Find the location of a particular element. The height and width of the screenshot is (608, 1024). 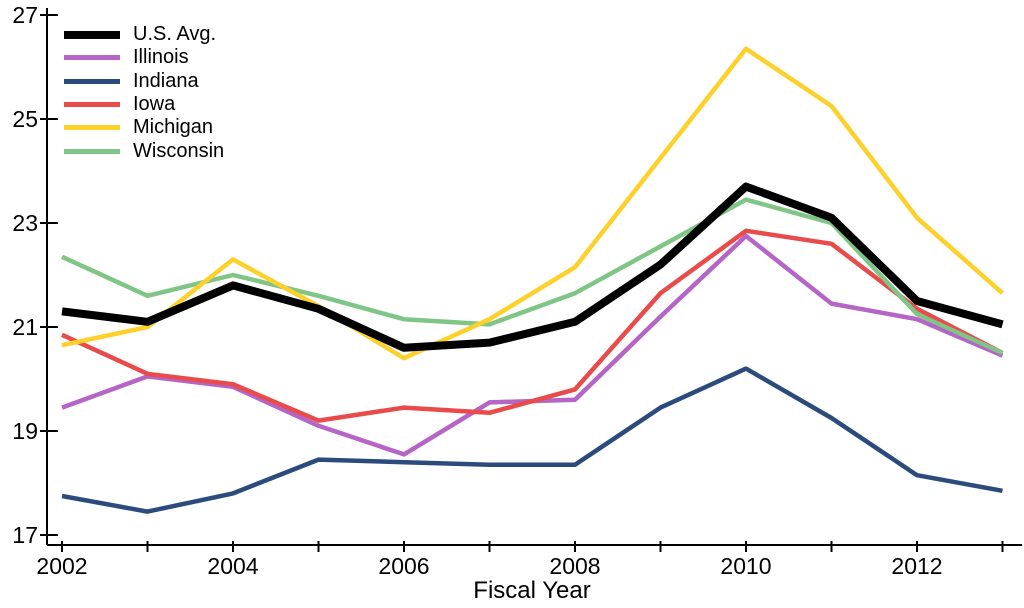

x-tick-label: 2010 is located at coordinates (746, 566).